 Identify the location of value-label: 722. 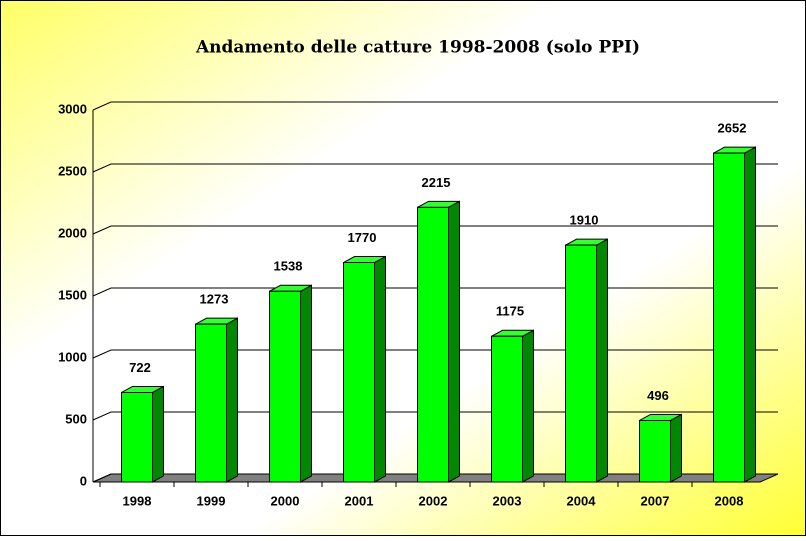
(140, 367).